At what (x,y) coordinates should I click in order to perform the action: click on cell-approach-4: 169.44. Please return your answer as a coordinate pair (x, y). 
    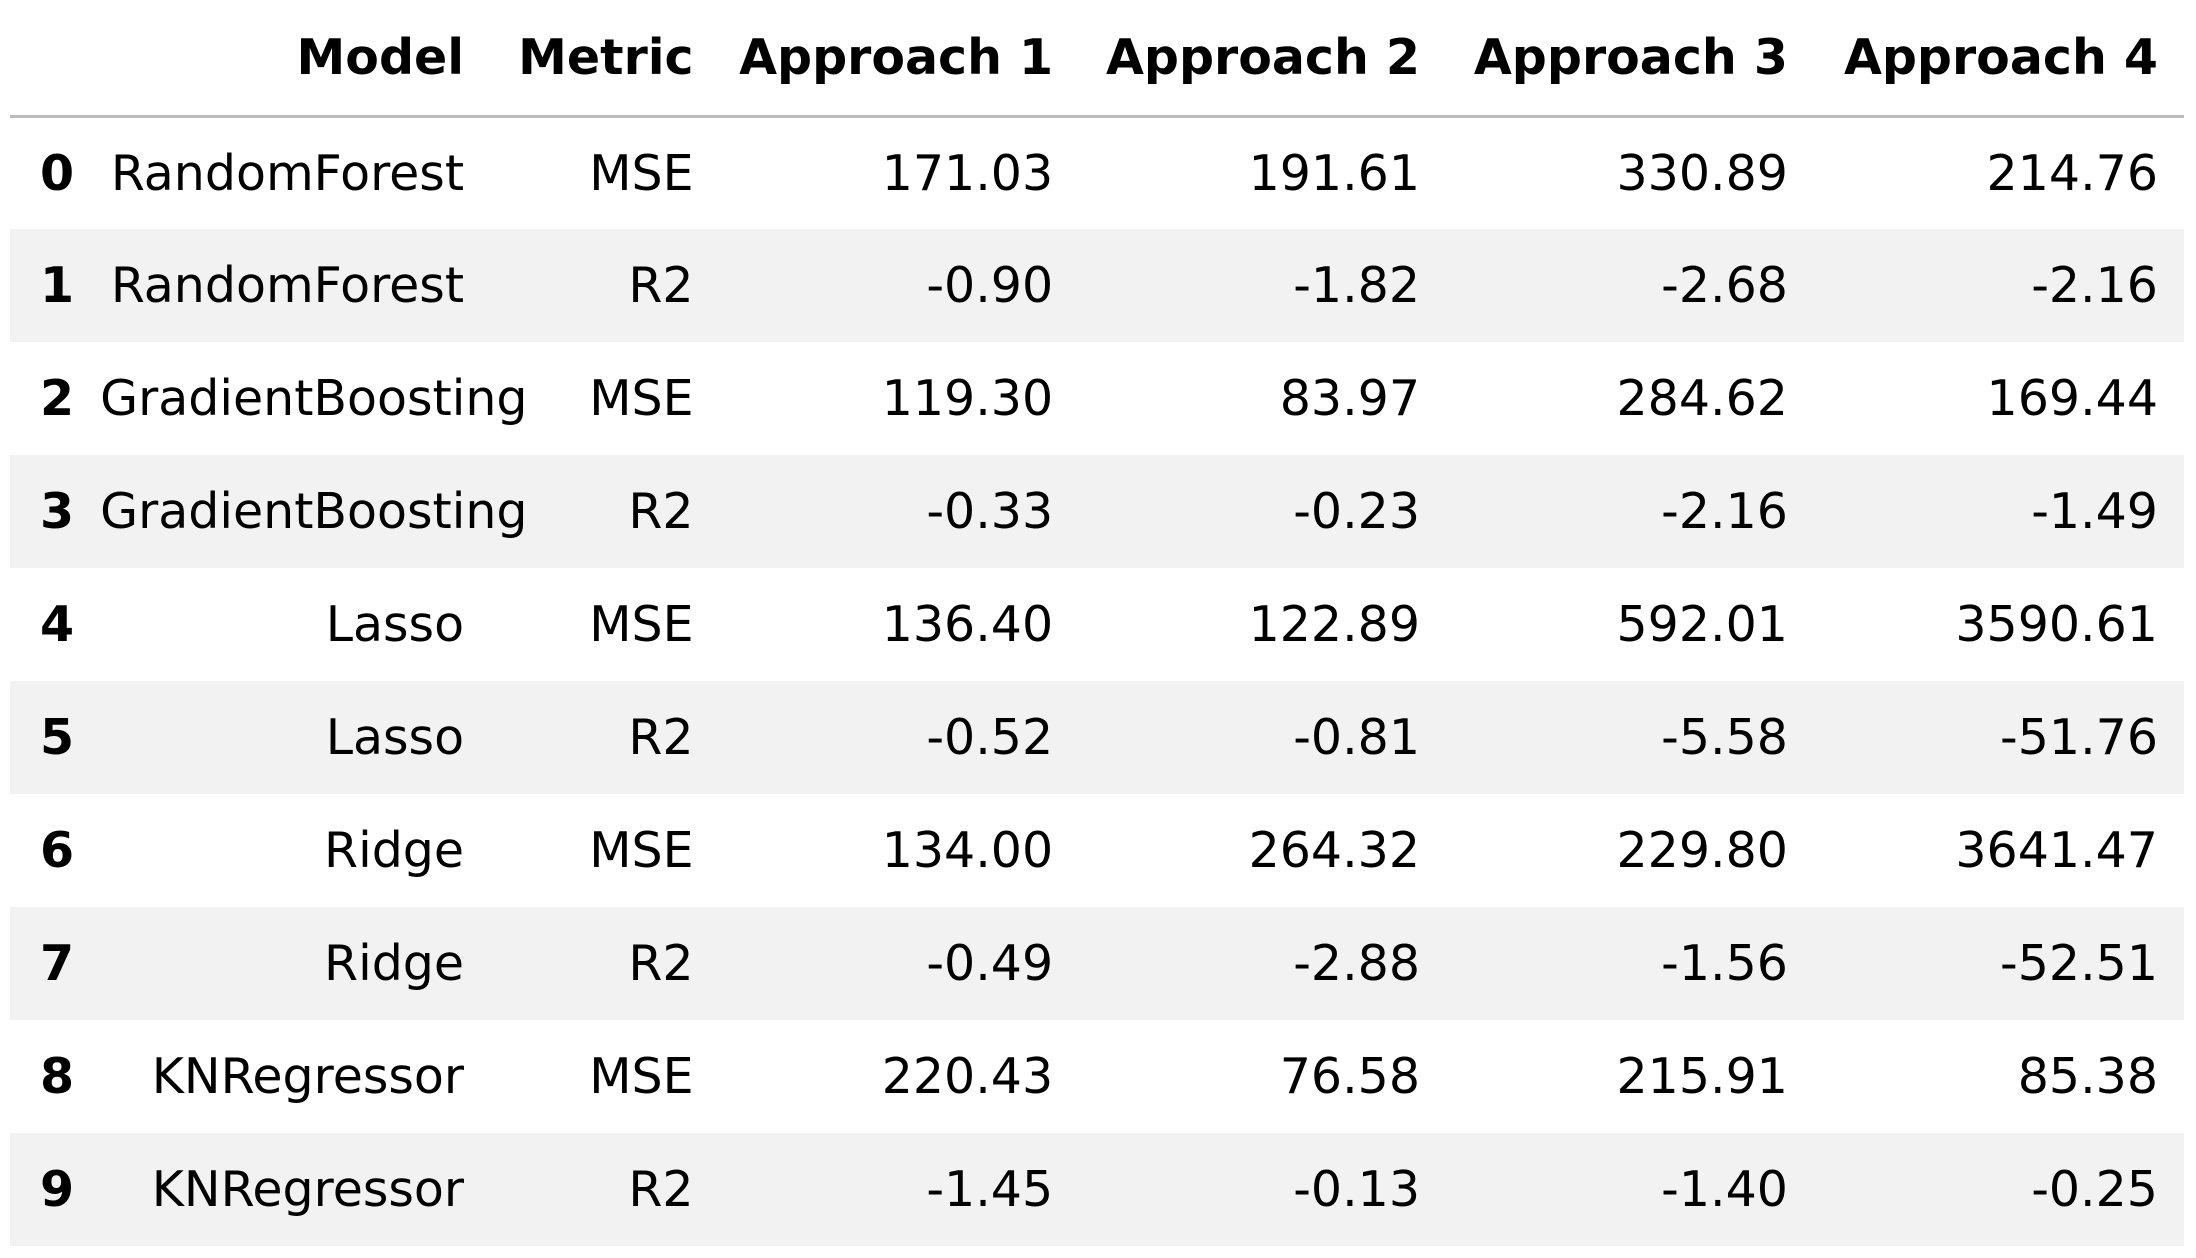
    Looking at the image, I should click on (2072, 398).